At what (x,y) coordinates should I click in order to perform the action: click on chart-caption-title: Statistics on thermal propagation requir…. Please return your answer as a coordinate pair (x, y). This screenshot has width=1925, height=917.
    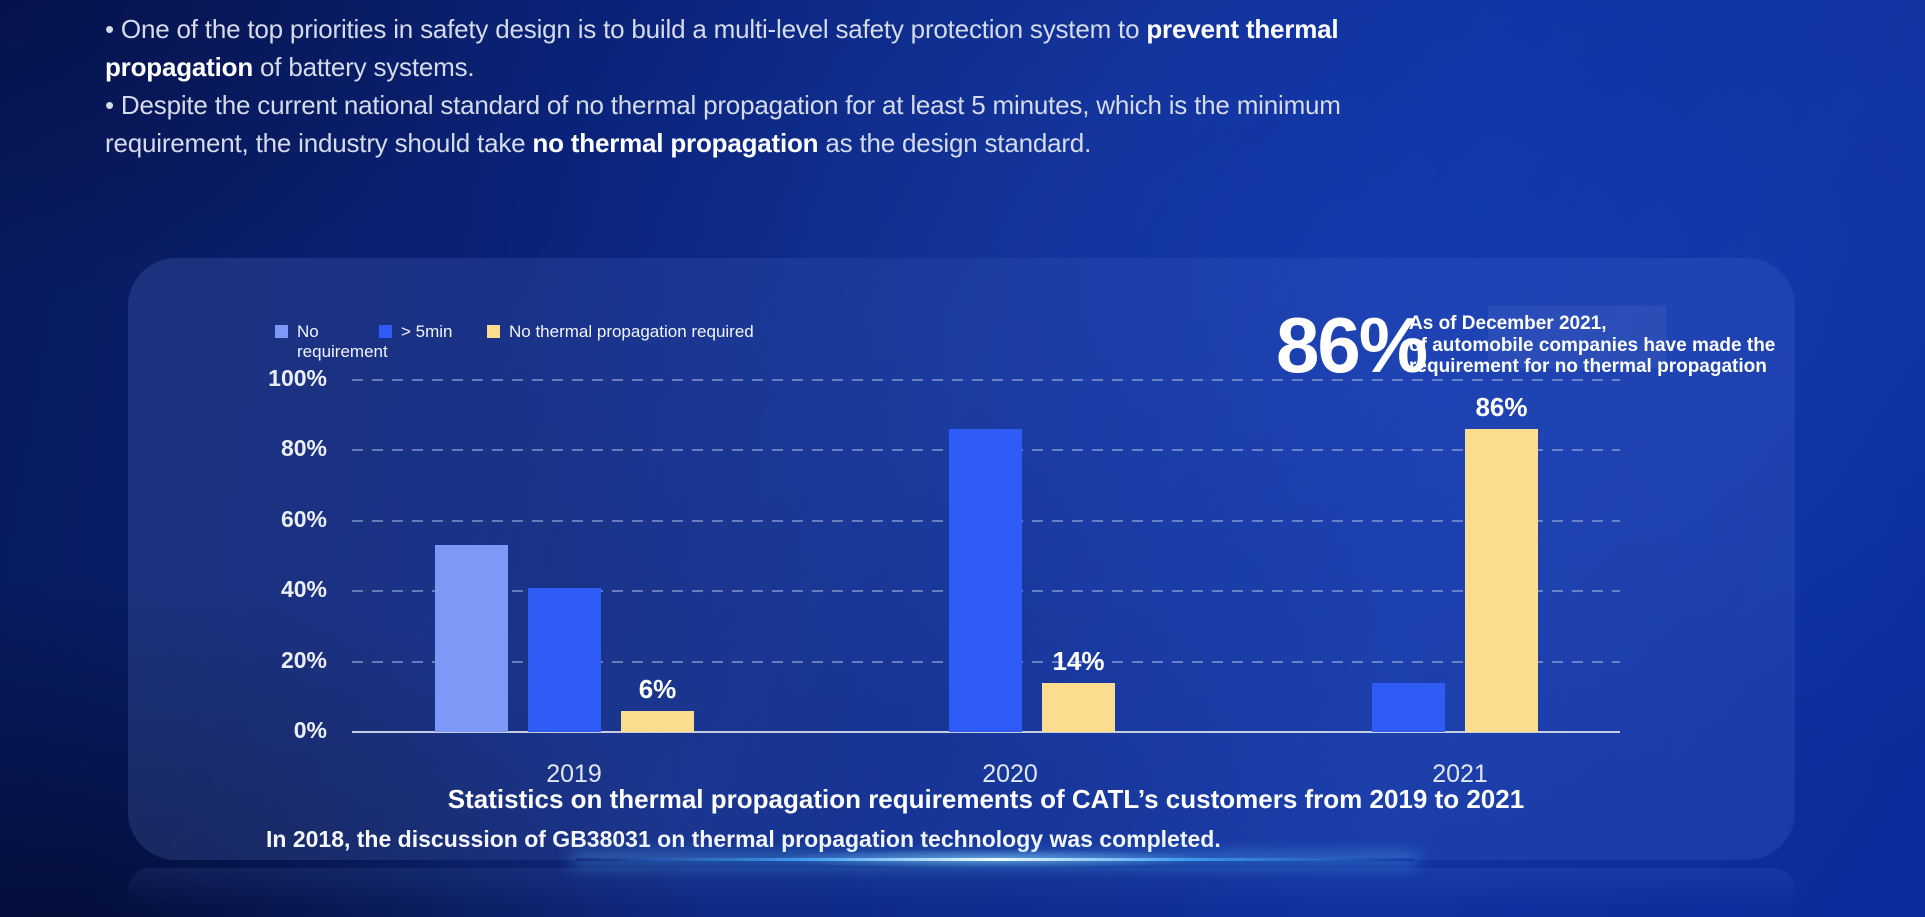
    Looking at the image, I should click on (986, 799).